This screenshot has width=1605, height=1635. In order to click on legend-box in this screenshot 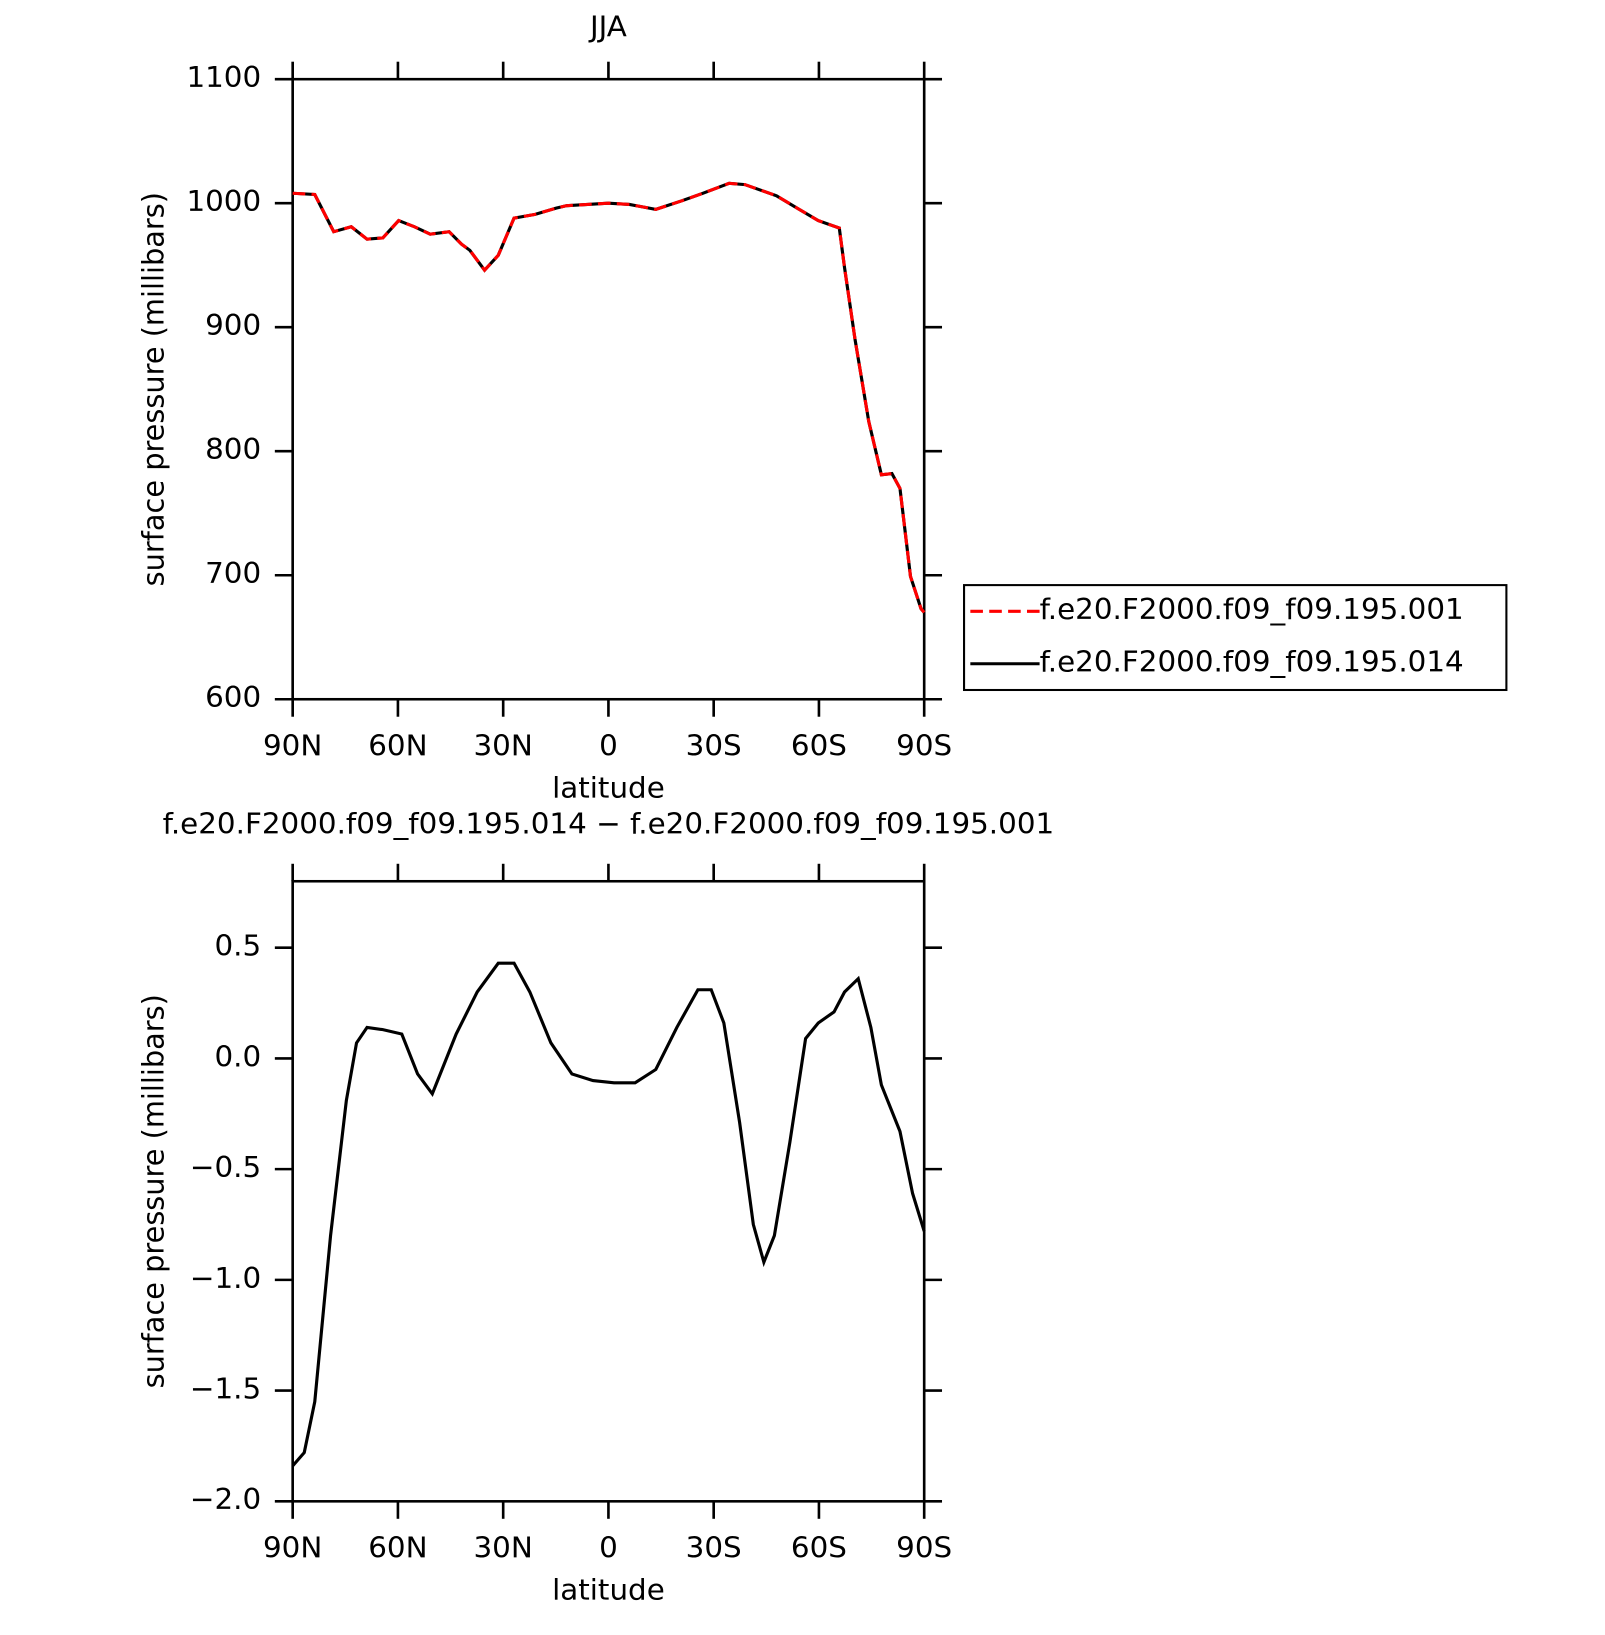, I will do `click(1235, 638)`.